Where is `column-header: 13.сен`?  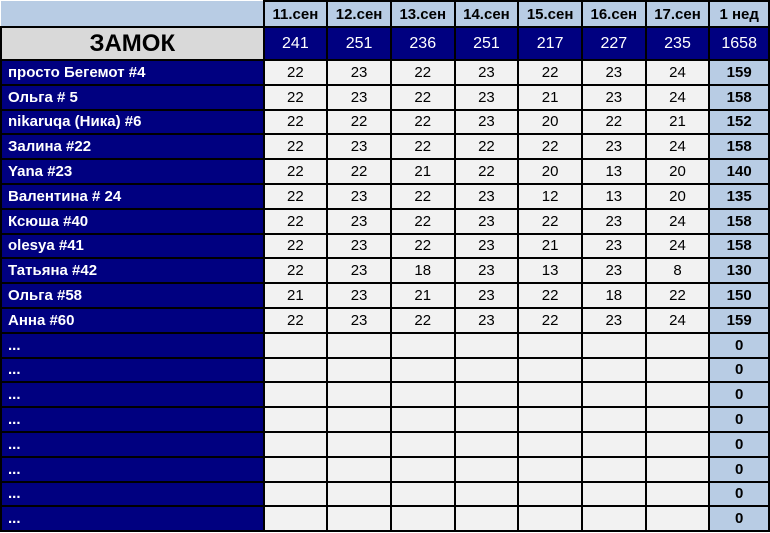 column-header: 13.сен is located at coordinates (422, 14).